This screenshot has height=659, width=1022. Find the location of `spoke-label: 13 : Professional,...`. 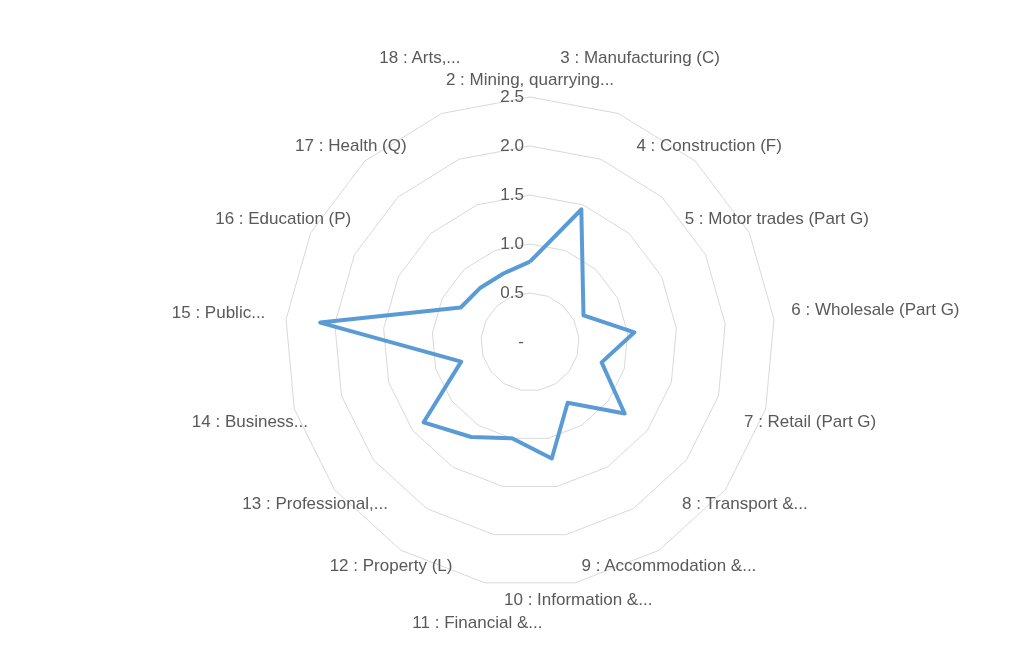

spoke-label: 13 : Professional,... is located at coordinates (315, 504).